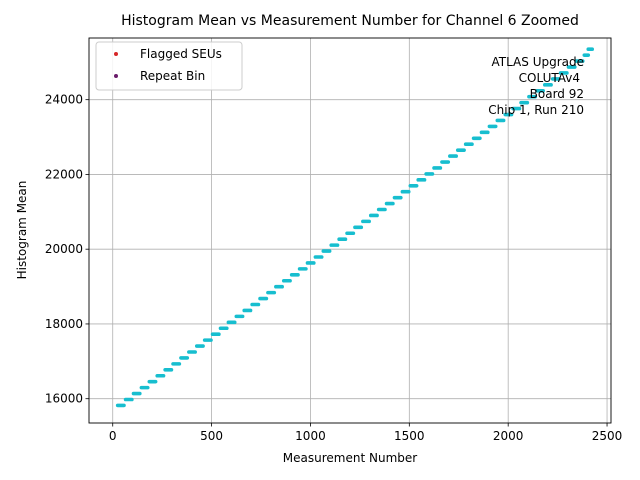 The image size is (640, 480). What do you see at coordinates (64, 174) in the screenshot?
I see `y-tick-label: 22000` at bounding box center [64, 174].